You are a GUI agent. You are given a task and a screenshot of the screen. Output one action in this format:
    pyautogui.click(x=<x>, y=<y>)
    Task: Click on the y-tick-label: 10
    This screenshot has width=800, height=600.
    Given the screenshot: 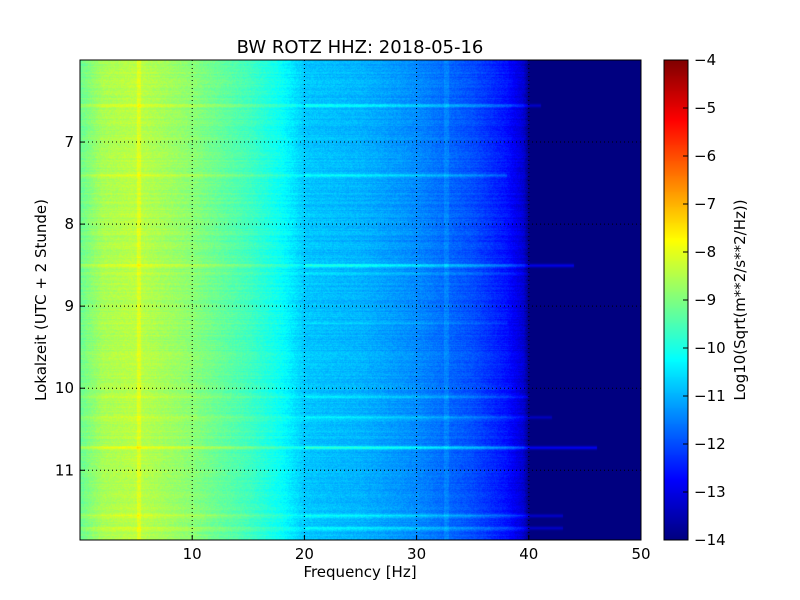 What is the action you would take?
    pyautogui.click(x=64, y=388)
    